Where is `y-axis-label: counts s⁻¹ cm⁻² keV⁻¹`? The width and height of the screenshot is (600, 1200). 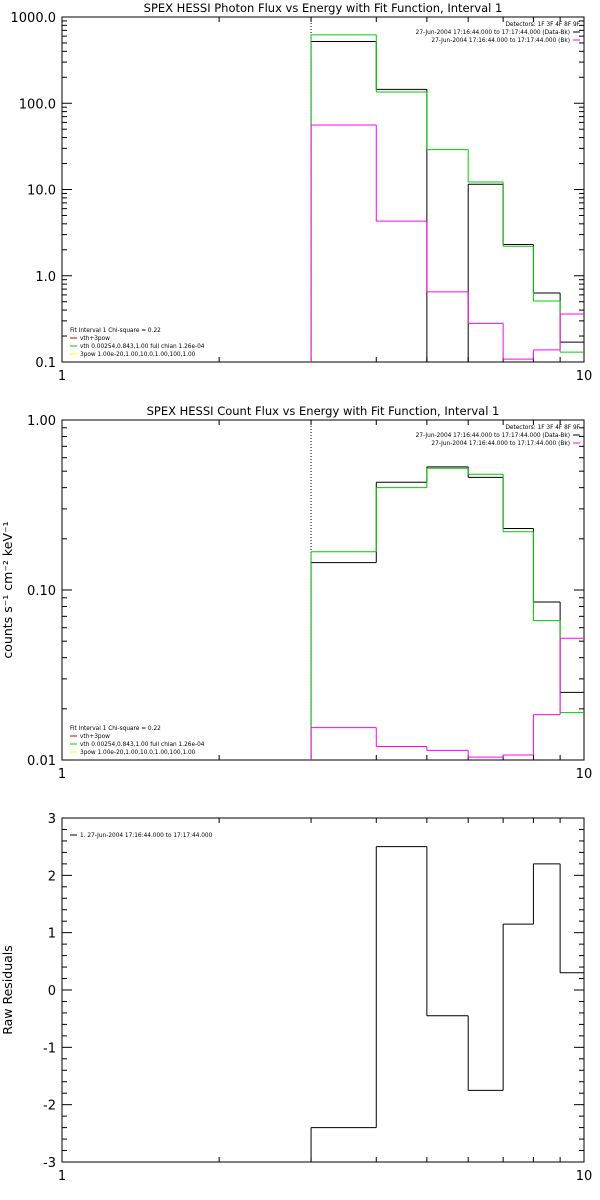
y-axis-label: counts s⁻¹ cm⁻² keV⁻¹ is located at coordinates (7, 589).